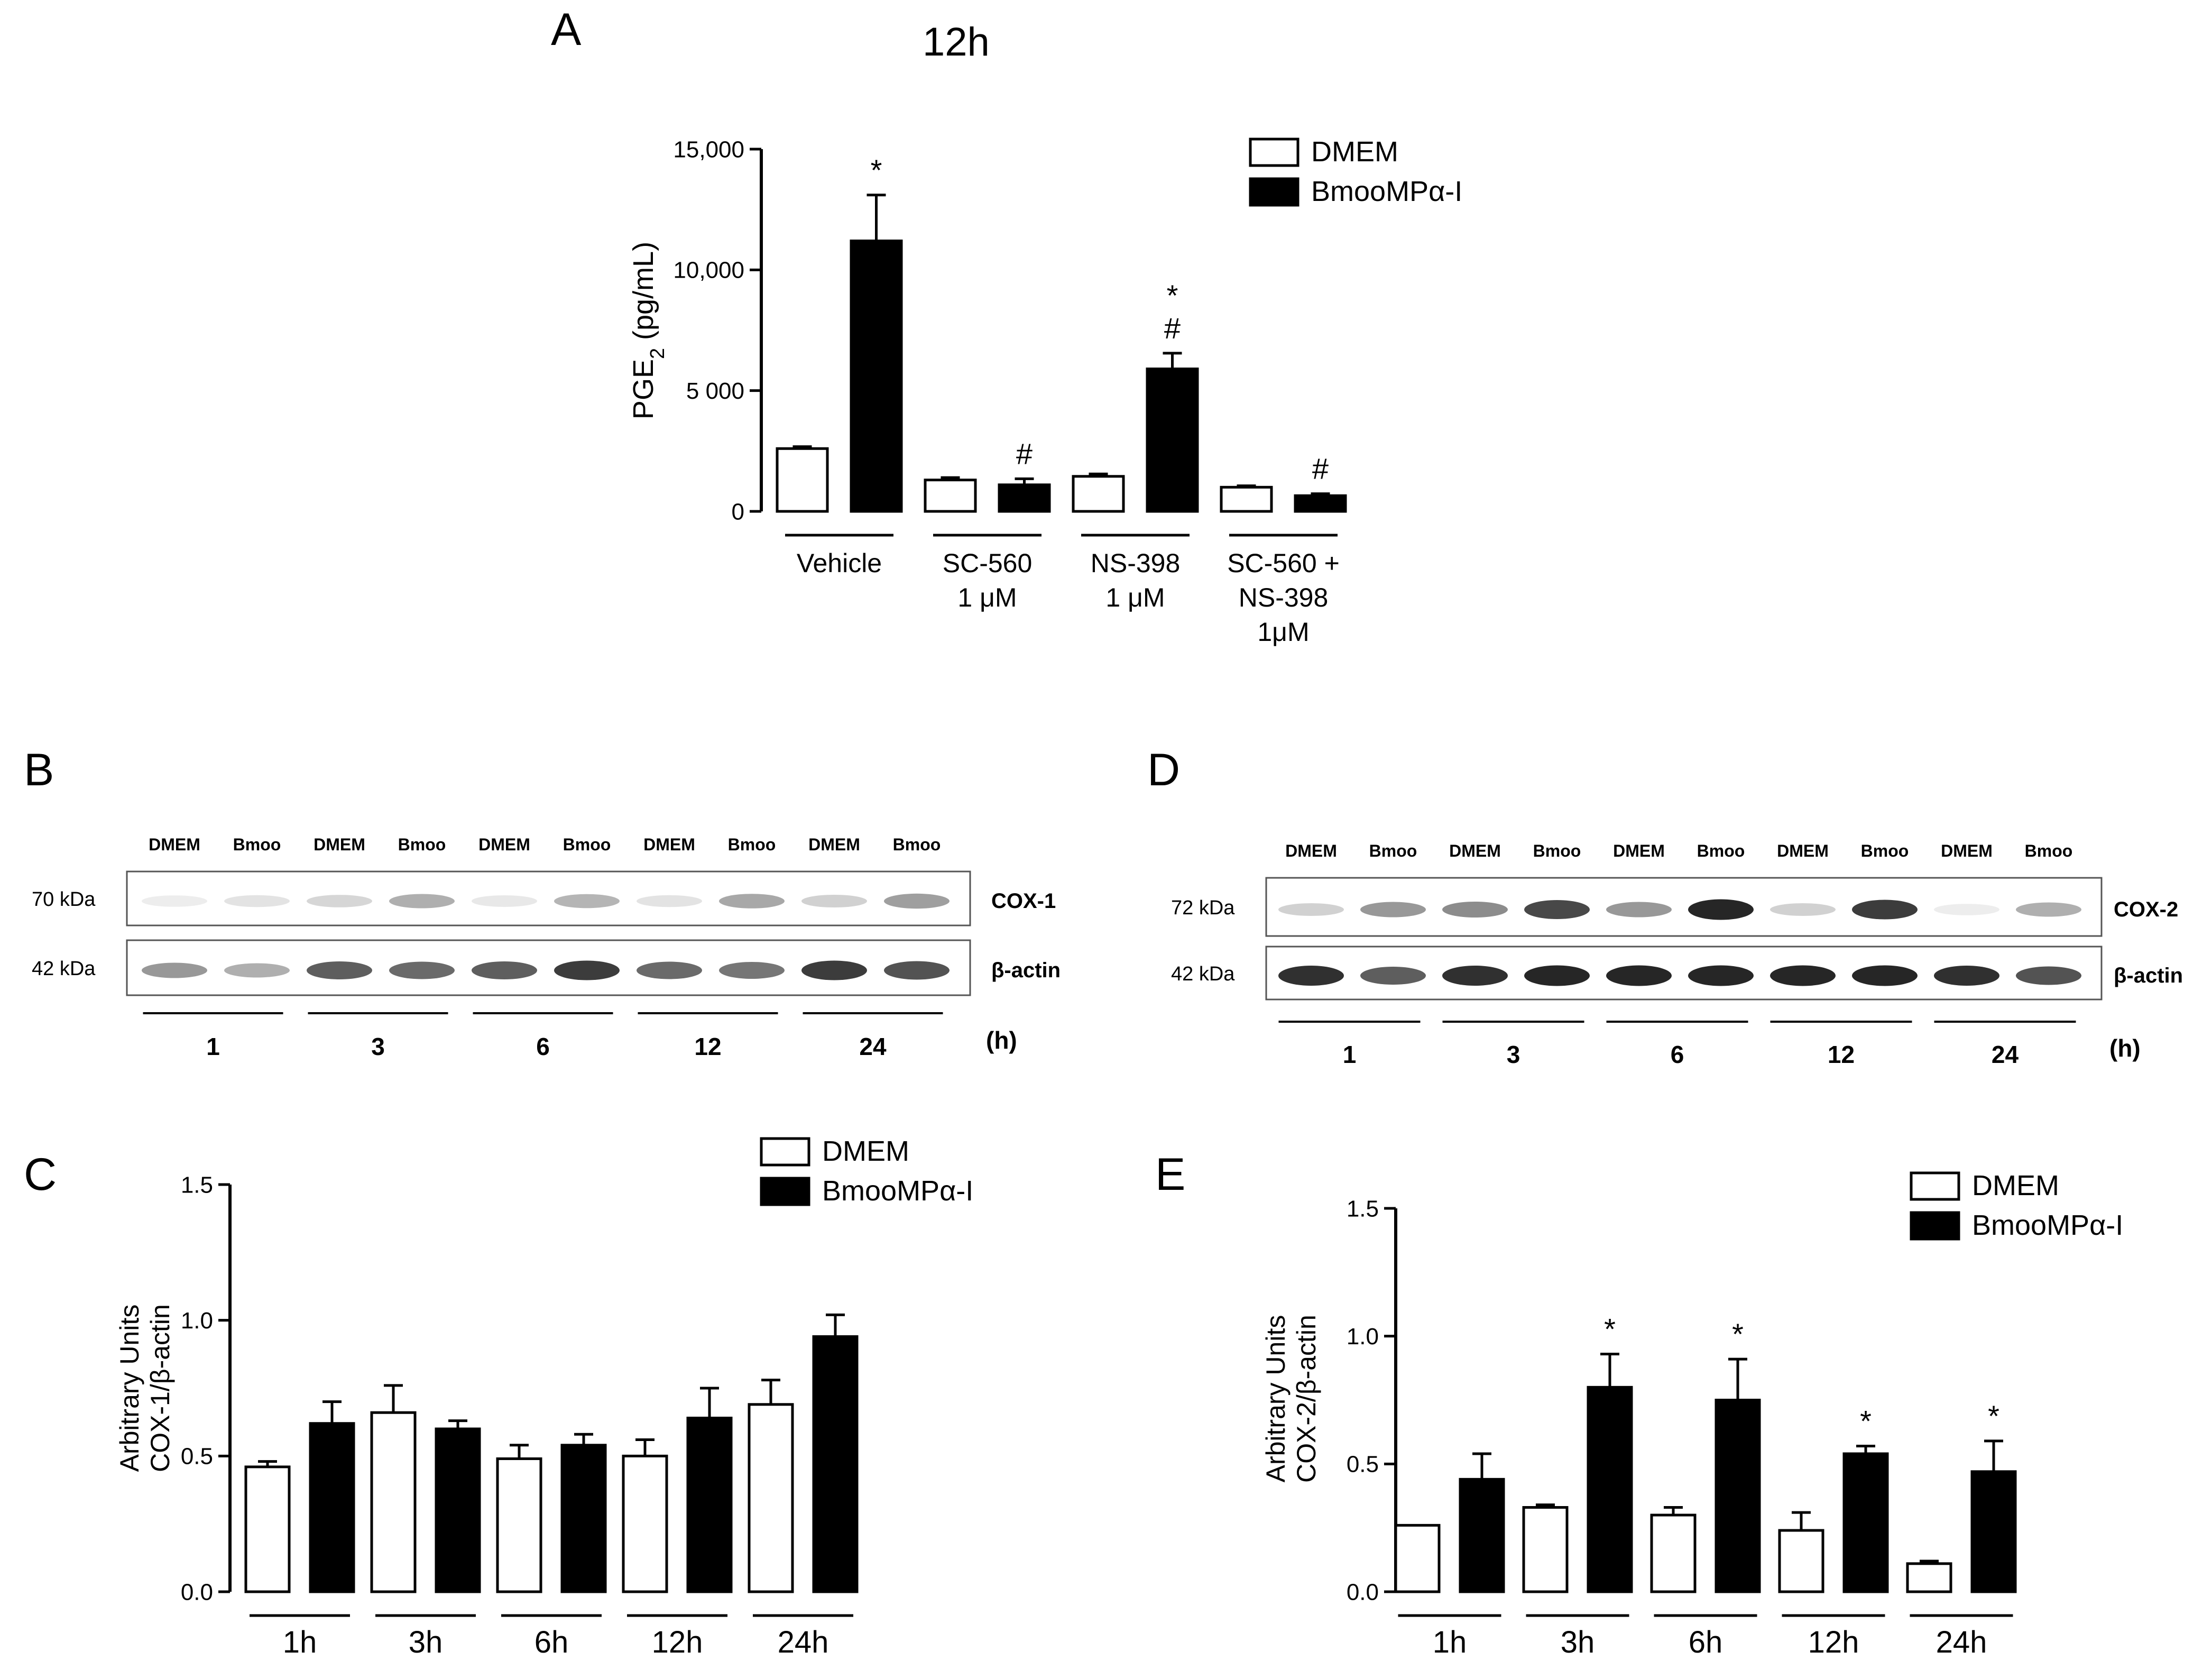  I want to click on chart-title: 12h, so click(956, 43).